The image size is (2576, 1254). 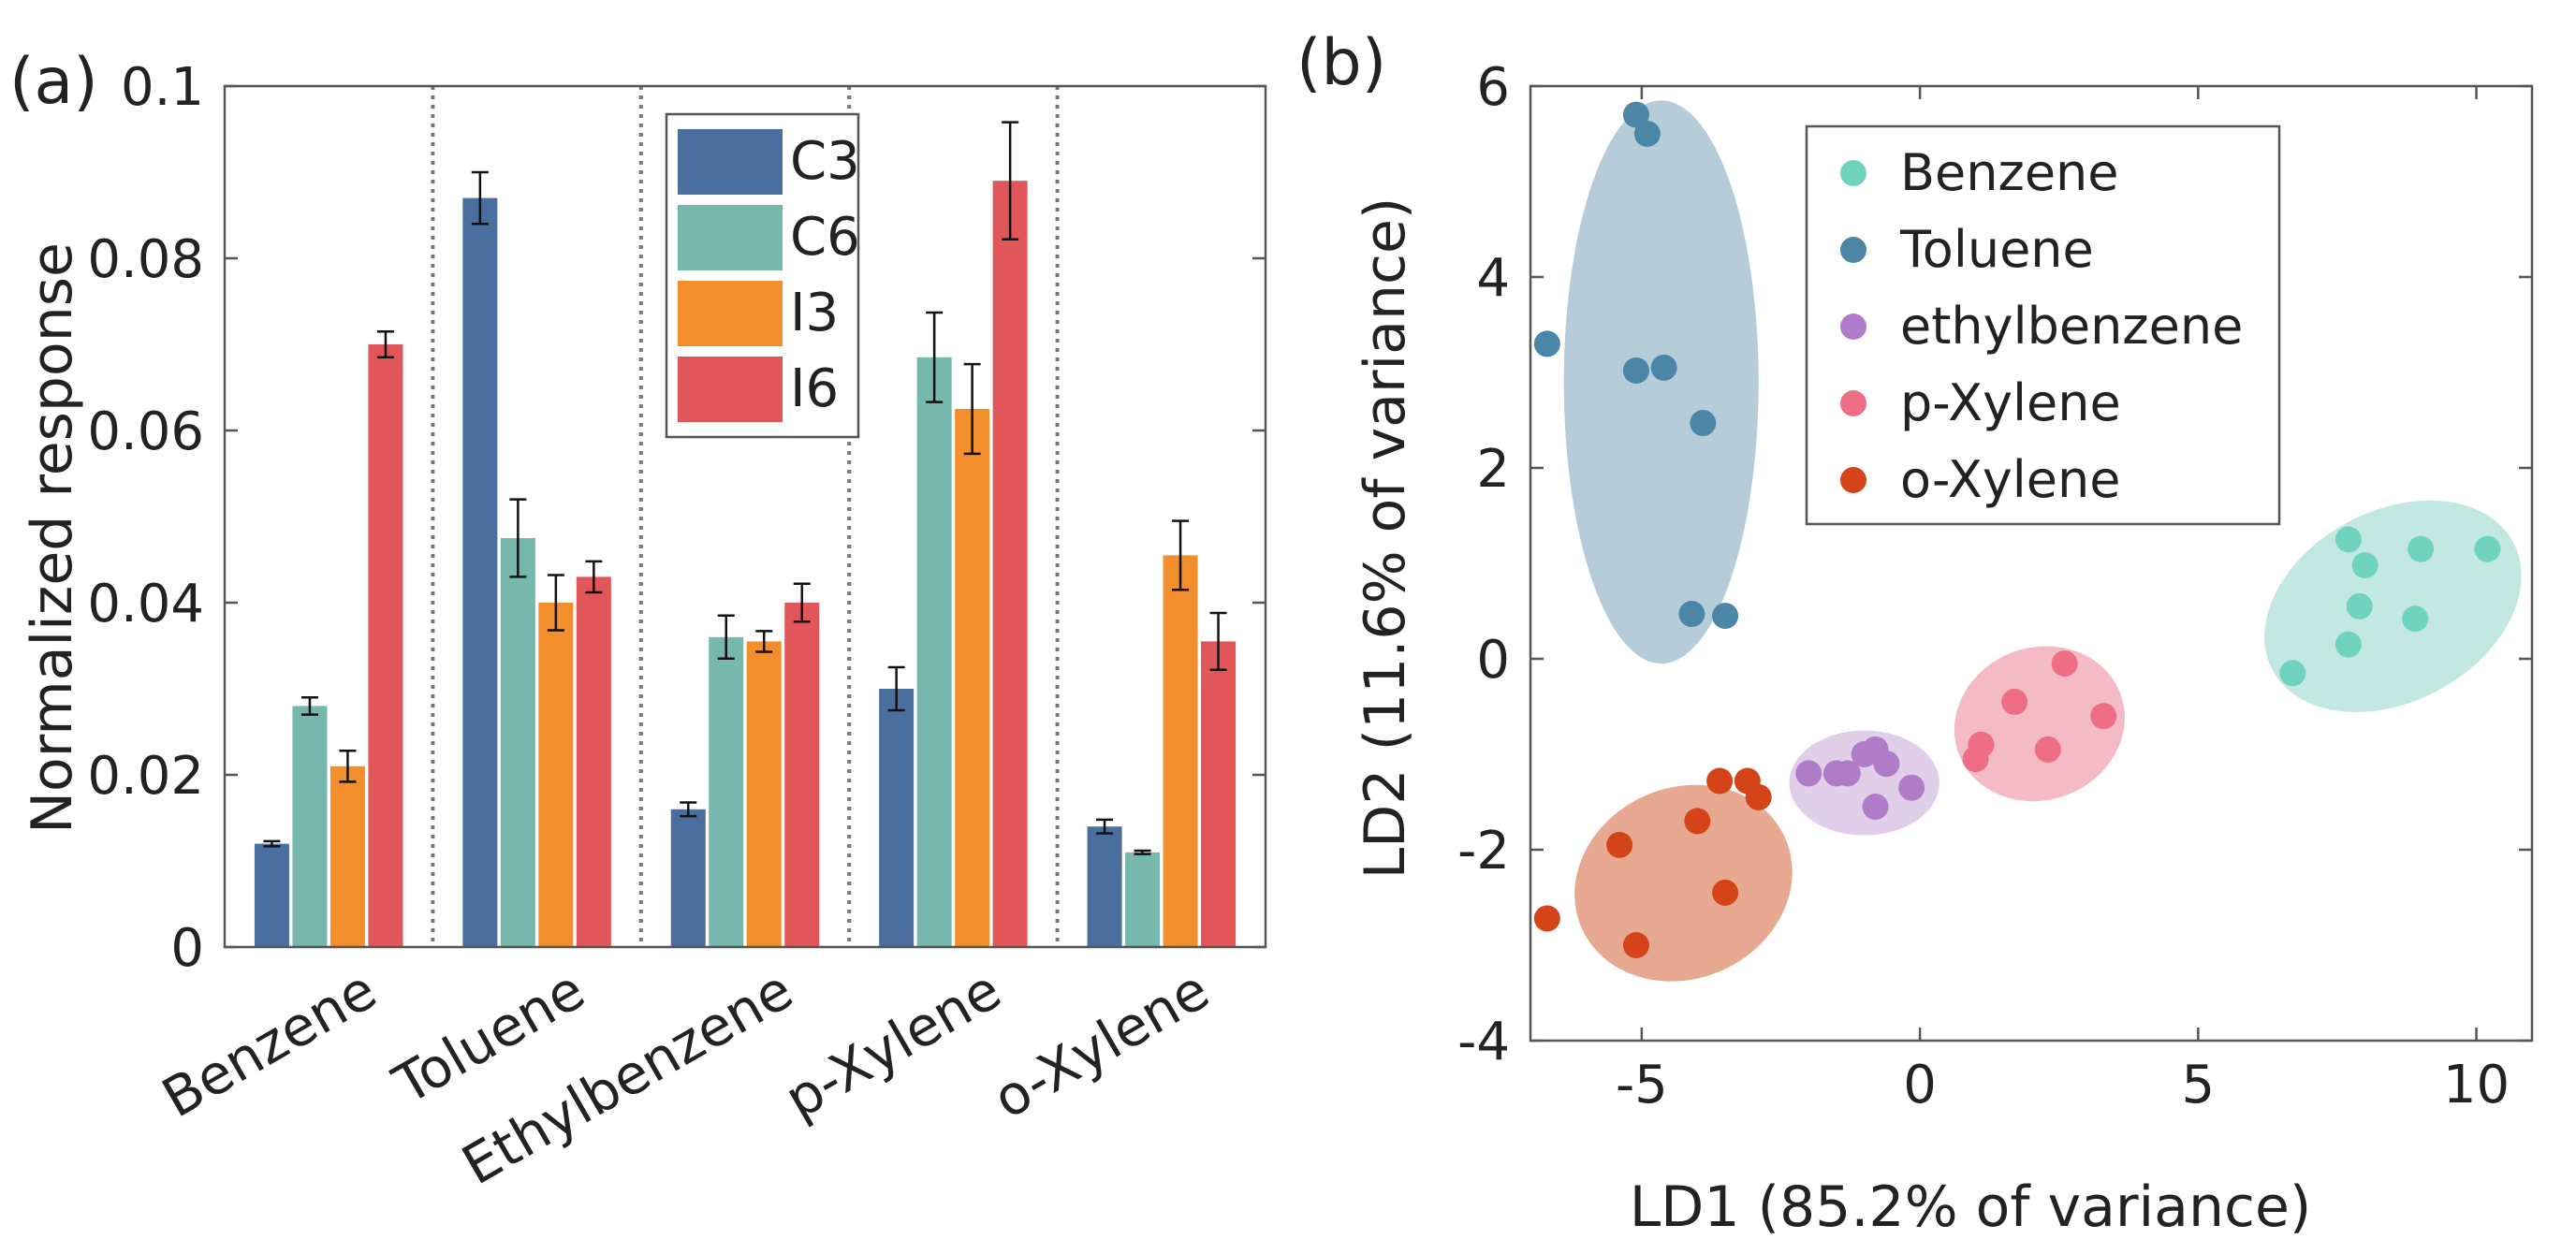 I want to click on cluster-ellipse-Benzene, so click(x=2393, y=606).